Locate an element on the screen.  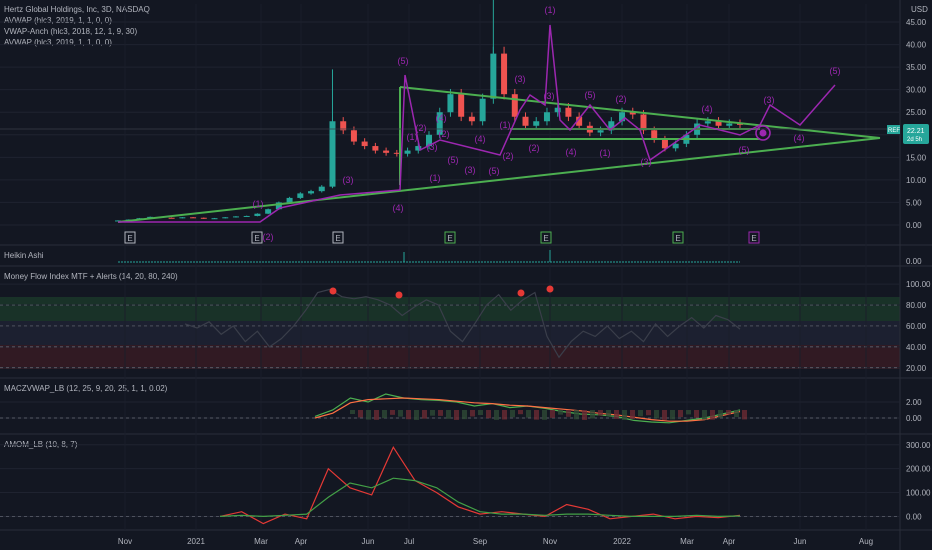
x-tick-label: Nov is located at coordinates (550, 541).